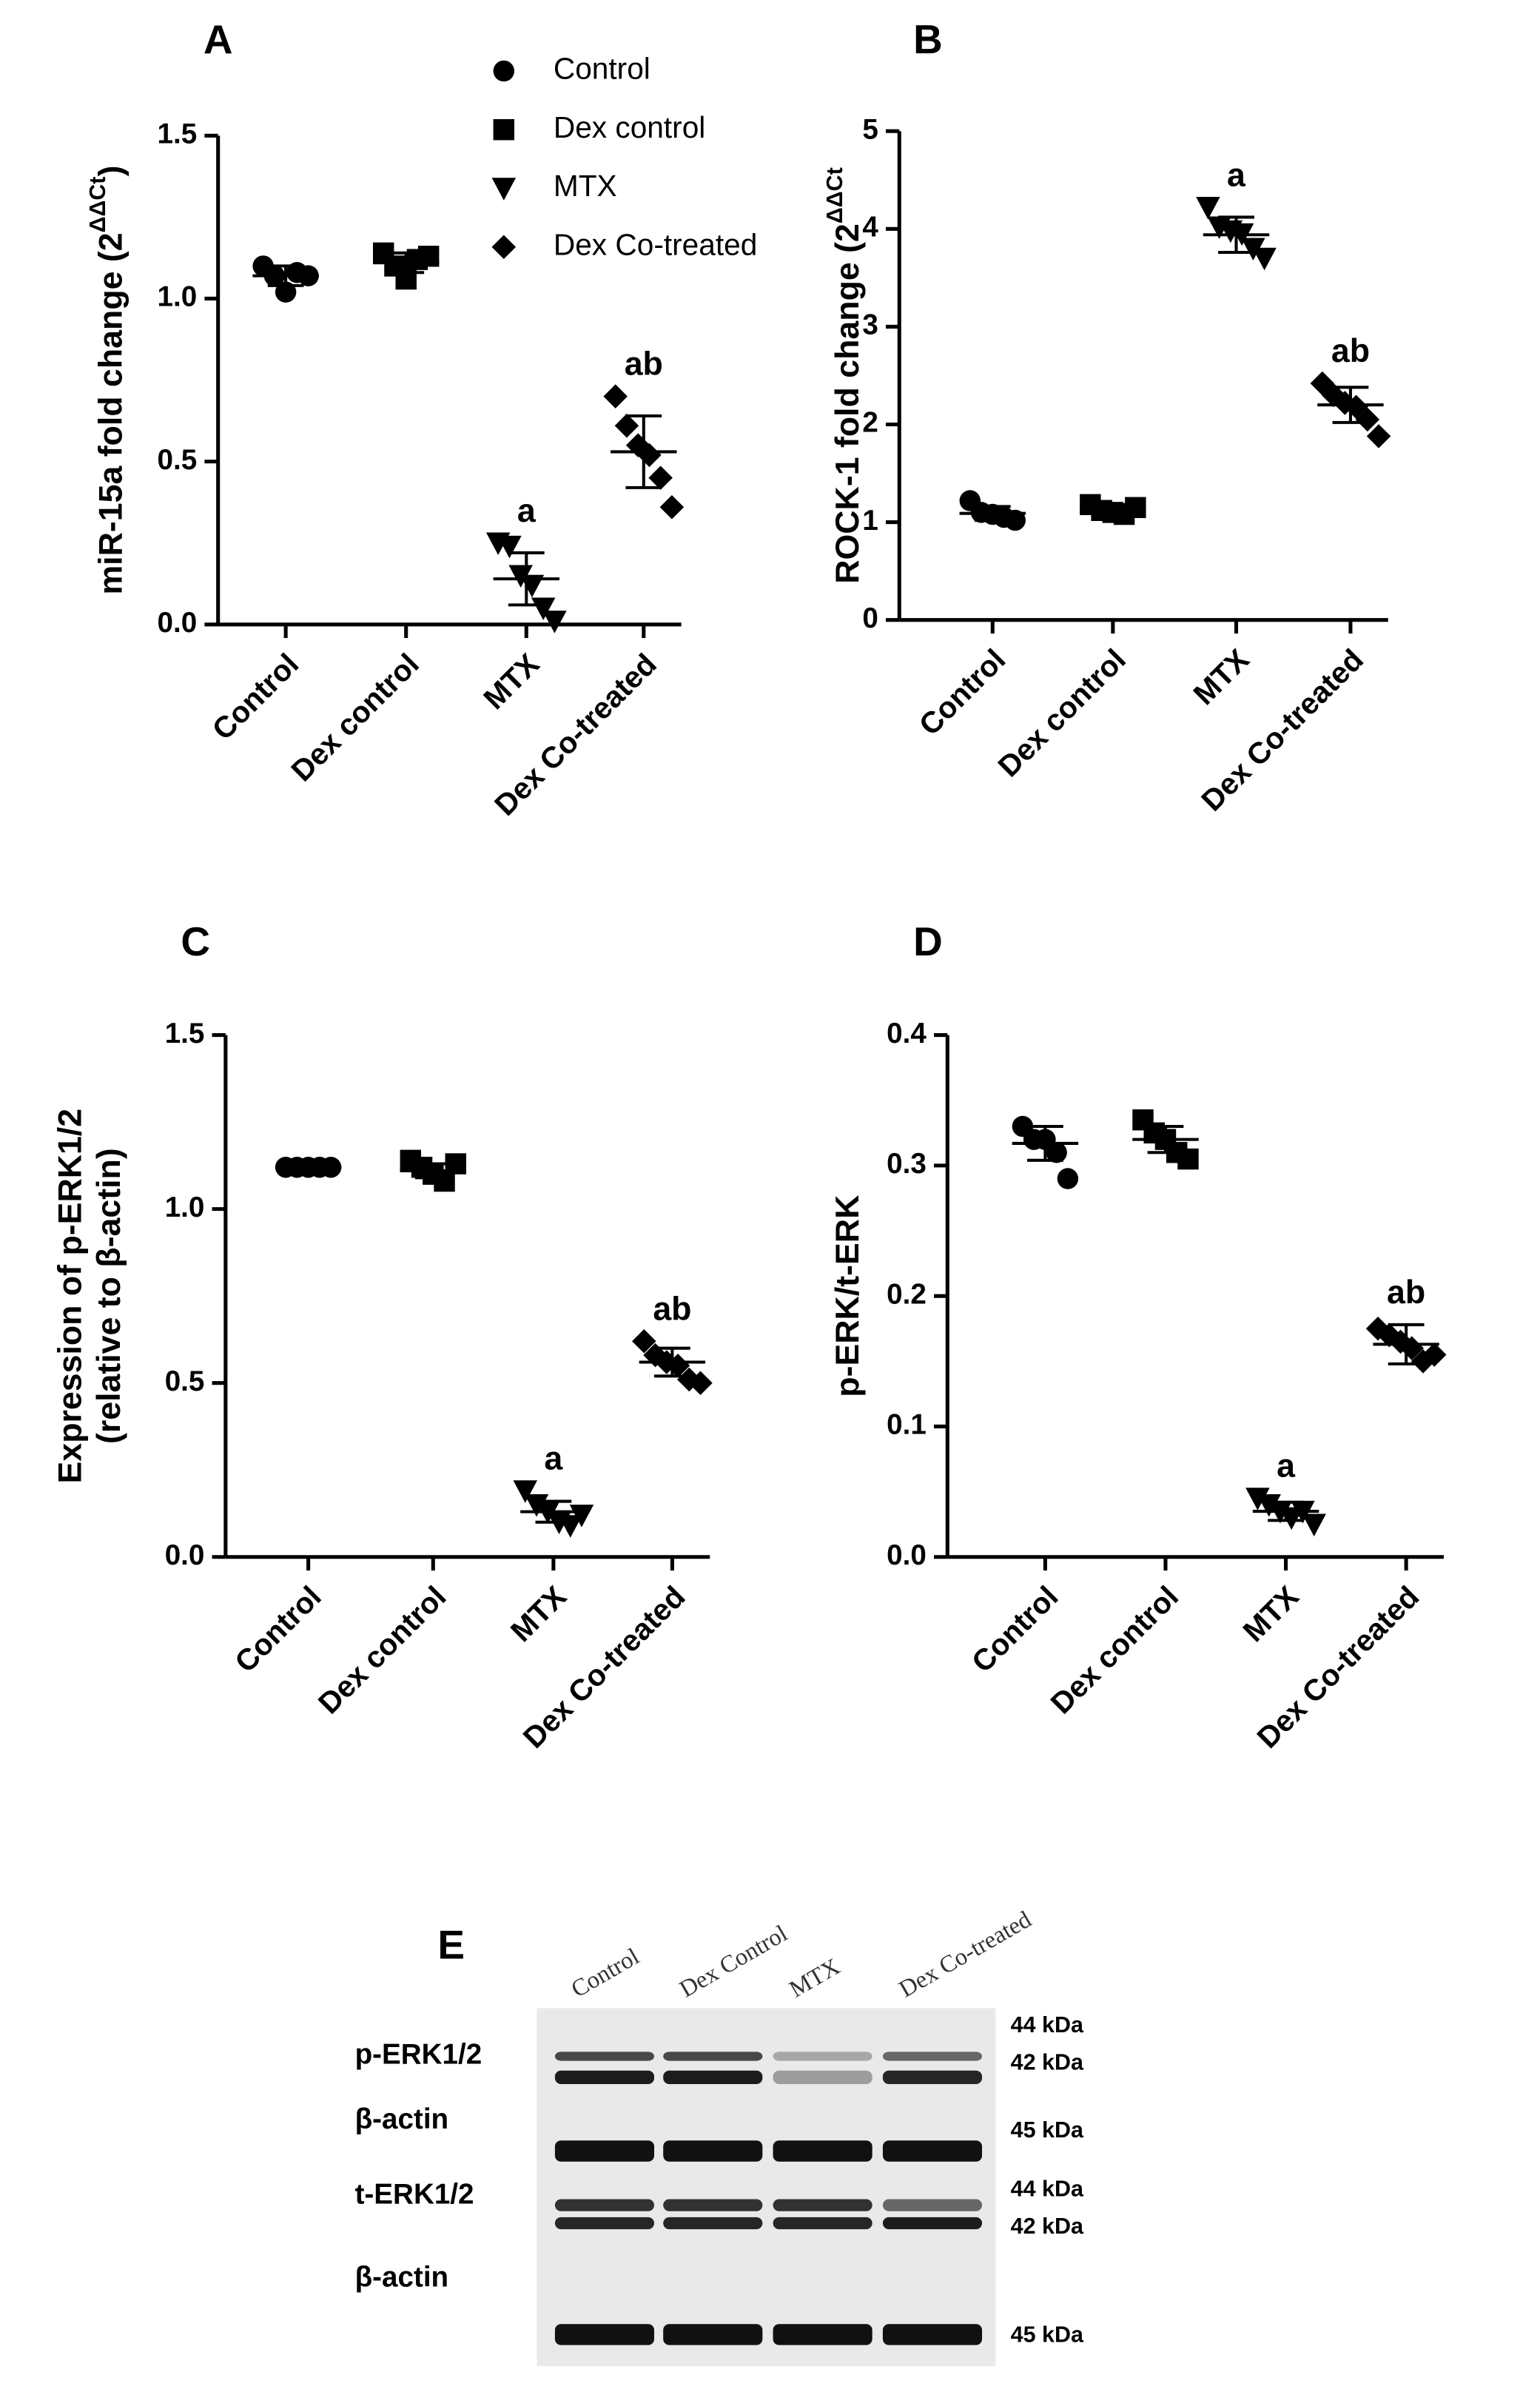  What do you see at coordinates (218, 39) in the screenshot?
I see `panel-label: A` at bounding box center [218, 39].